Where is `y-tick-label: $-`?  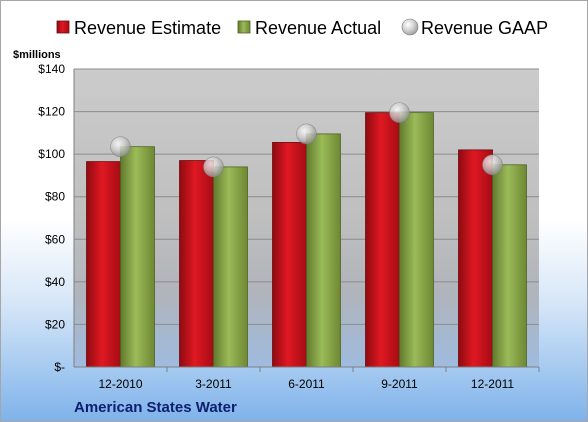
y-tick-label: $- is located at coordinates (59, 367).